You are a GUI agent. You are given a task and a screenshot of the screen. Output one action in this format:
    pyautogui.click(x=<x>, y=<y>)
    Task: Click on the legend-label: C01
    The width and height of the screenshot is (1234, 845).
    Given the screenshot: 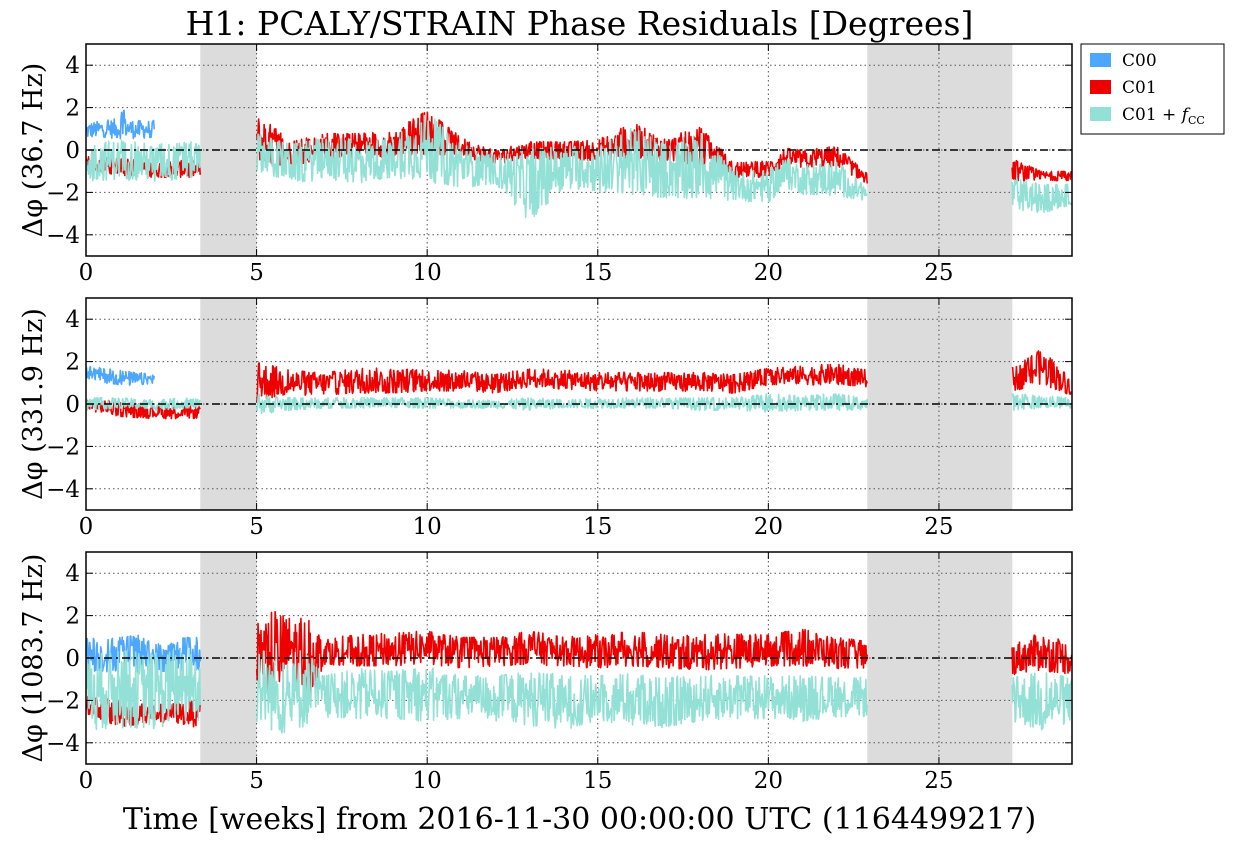 What is the action you would take?
    pyautogui.click(x=1139, y=88)
    